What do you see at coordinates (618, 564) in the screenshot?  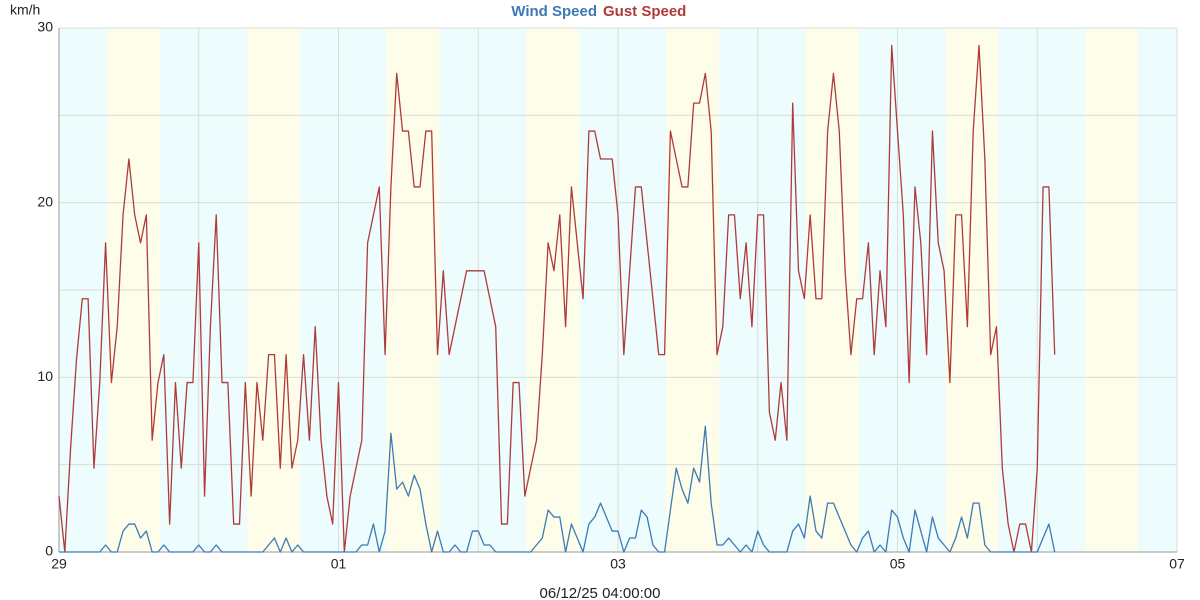 I see `x-tick-label: 03` at bounding box center [618, 564].